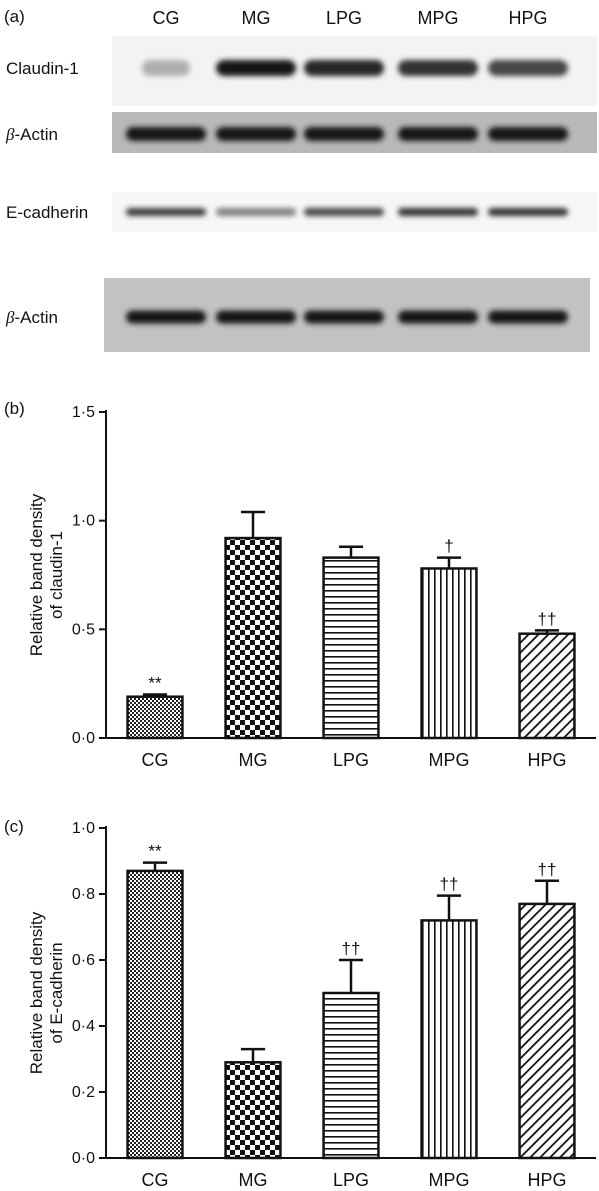 This screenshot has width=599, height=1191. What do you see at coordinates (344, 18) in the screenshot?
I see `blot-lane-label: LPG` at bounding box center [344, 18].